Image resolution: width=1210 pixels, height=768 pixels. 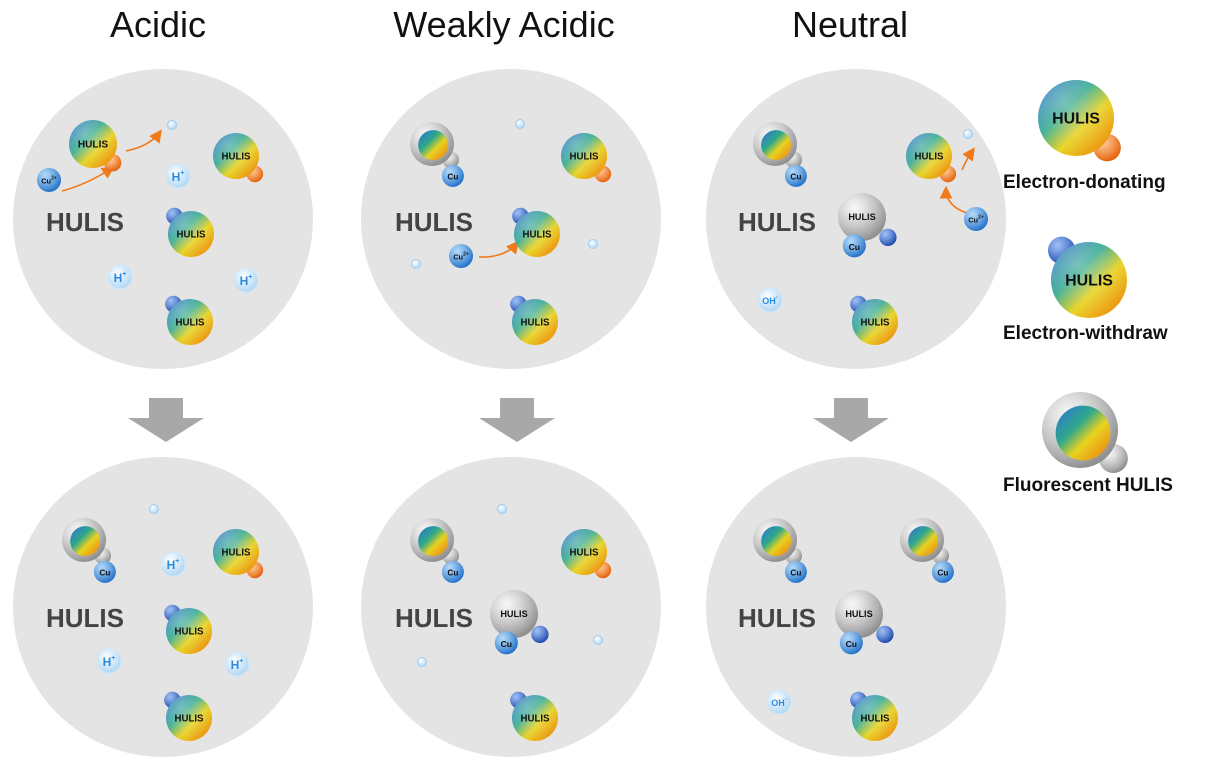 I want to click on legend-fluorescent-label: Fluorescent HULIS, so click(x=1088, y=485).